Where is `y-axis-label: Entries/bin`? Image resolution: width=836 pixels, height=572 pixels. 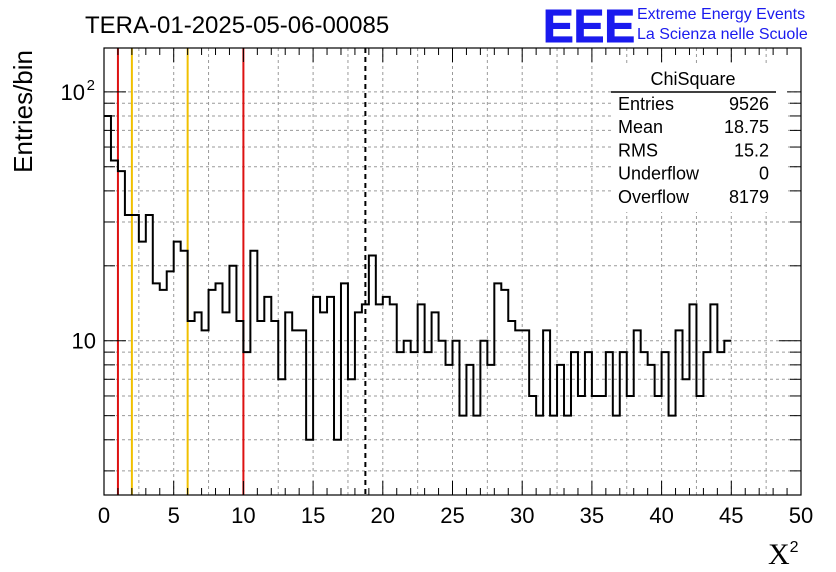 y-axis-label: Entries/bin is located at coordinates (23, 111).